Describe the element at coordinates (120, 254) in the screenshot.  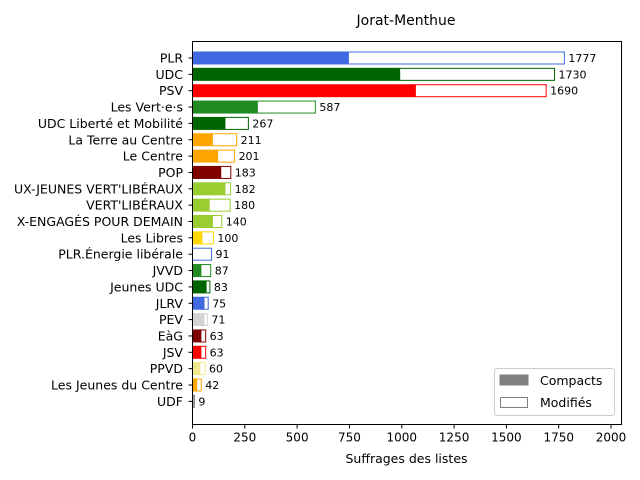
I see `y-tick-label: PLR.Énergie libérale` at that location.